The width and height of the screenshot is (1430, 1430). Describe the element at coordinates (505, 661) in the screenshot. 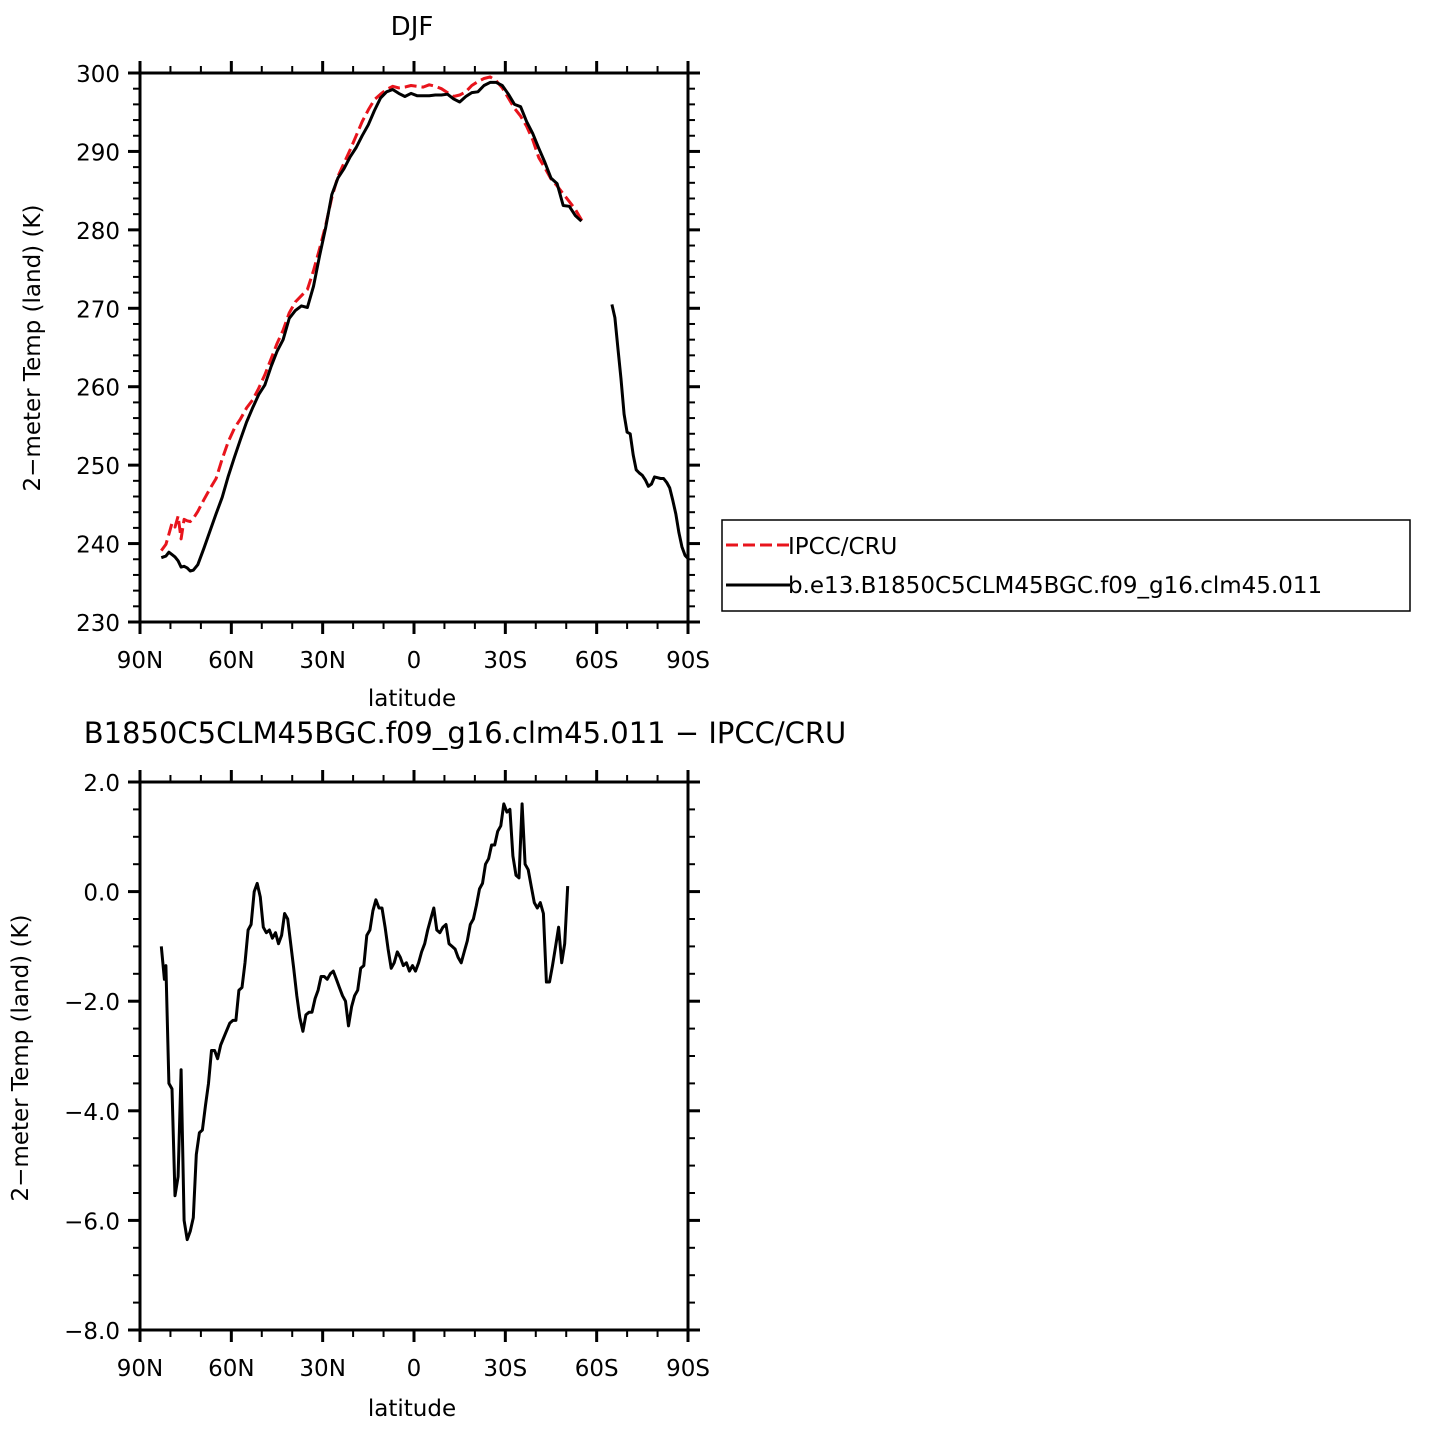

I see `top-x-tick-label: 30S` at that location.